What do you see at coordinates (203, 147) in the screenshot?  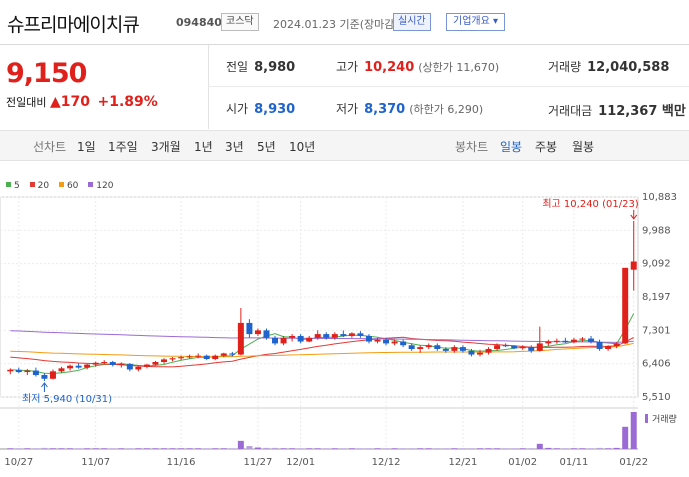 I see `tab-1y: 1년` at bounding box center [203, 147].